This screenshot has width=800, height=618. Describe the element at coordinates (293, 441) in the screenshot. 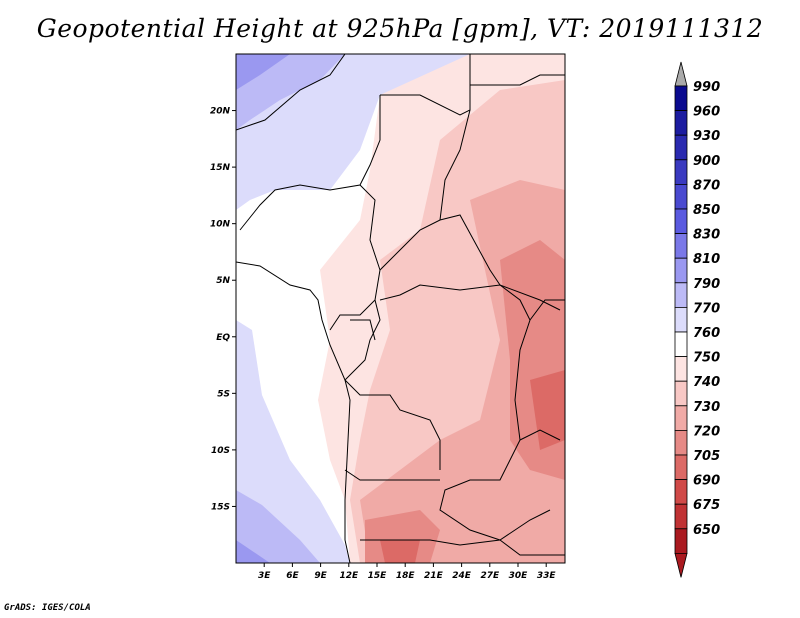

I see `ocean-low-height-region` at that location.